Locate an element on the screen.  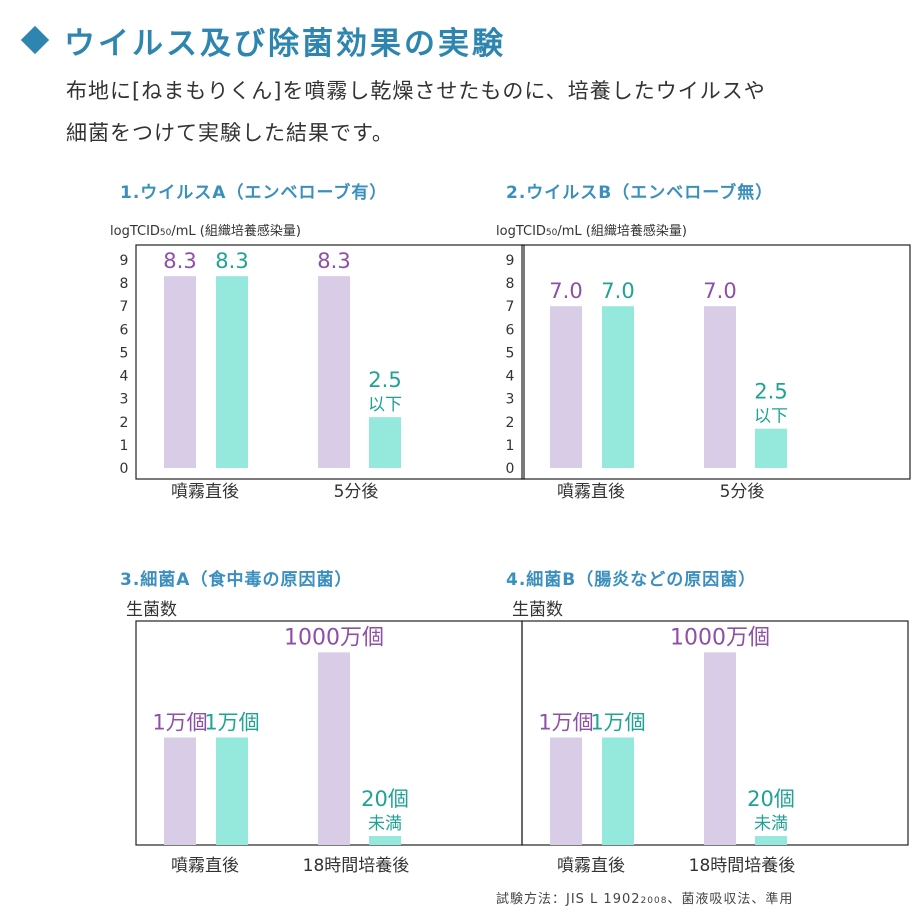
chart-title: 4.細菌B（腸炎などの原因菌） is located at coordinates (631, 580).